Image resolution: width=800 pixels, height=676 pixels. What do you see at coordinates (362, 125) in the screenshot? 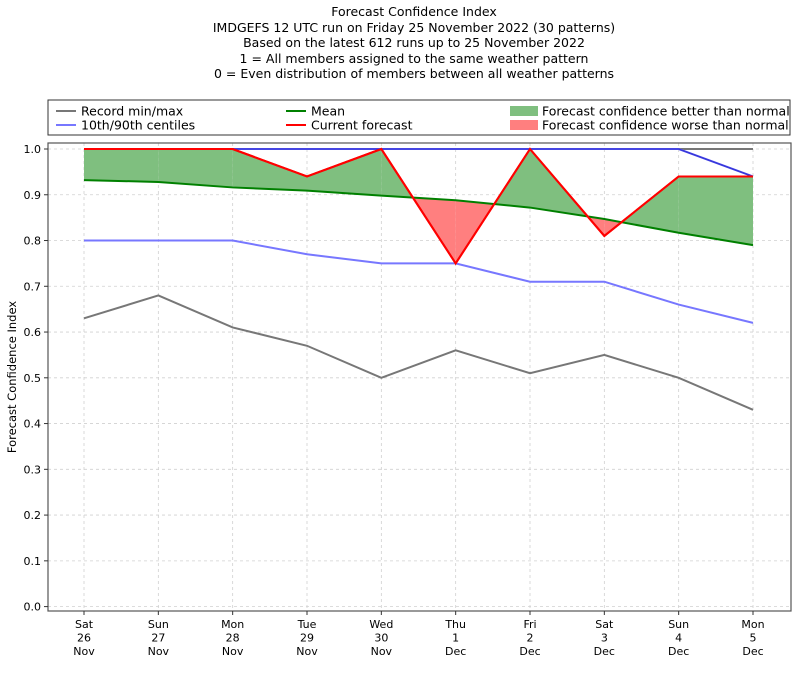
I see `legend-label-current-forecast: Current forecast` at bounding box center [362, 125].